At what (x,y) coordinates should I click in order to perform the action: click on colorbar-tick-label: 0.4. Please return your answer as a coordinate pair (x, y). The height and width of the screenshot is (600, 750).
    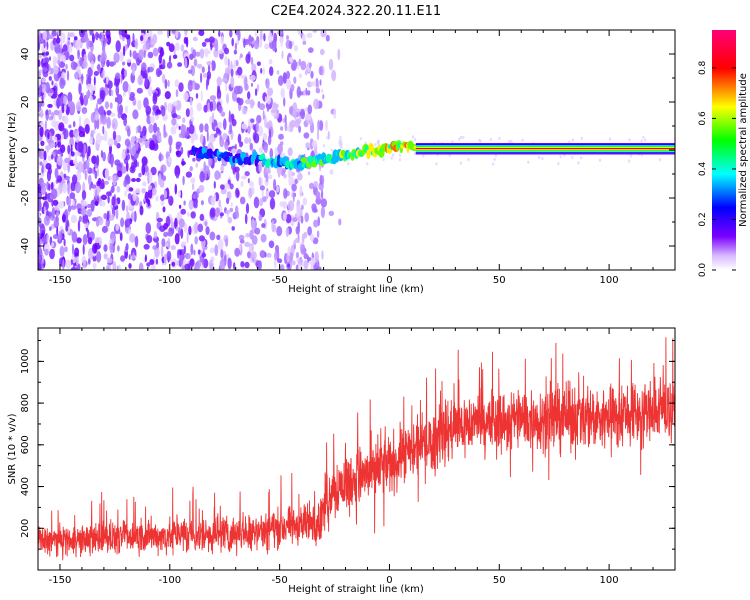
    Looking at the image, I should click on (703, 169).